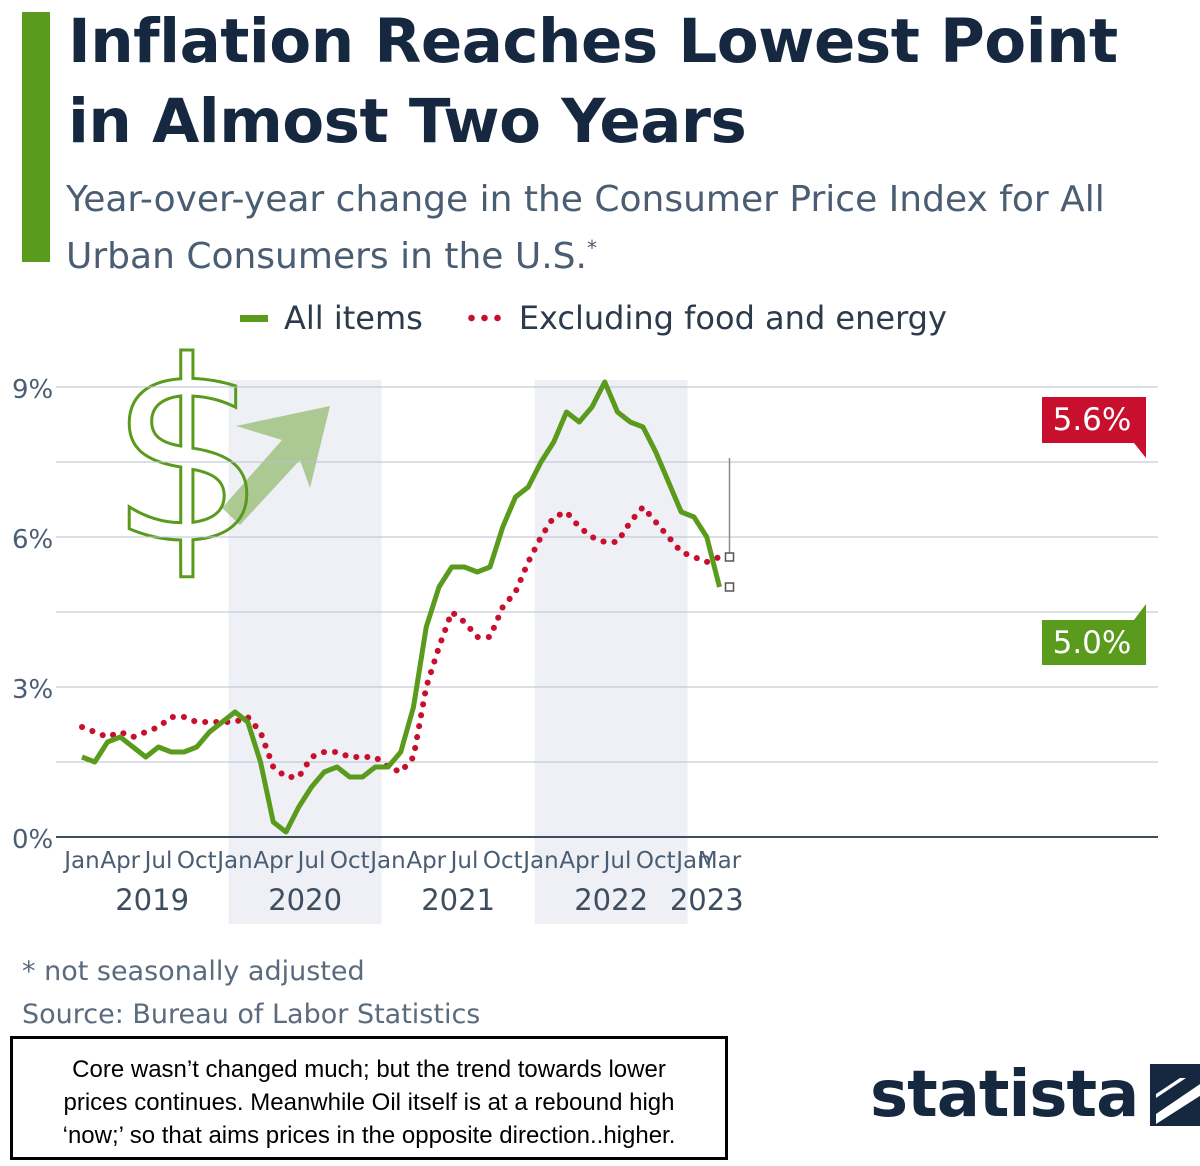 The height and width of the screenshot is (1166, 1200). What do you see at coordinates (729, 587) in the screenshot?
I see `end-marker-all-items` at bounding box center [729, 587].